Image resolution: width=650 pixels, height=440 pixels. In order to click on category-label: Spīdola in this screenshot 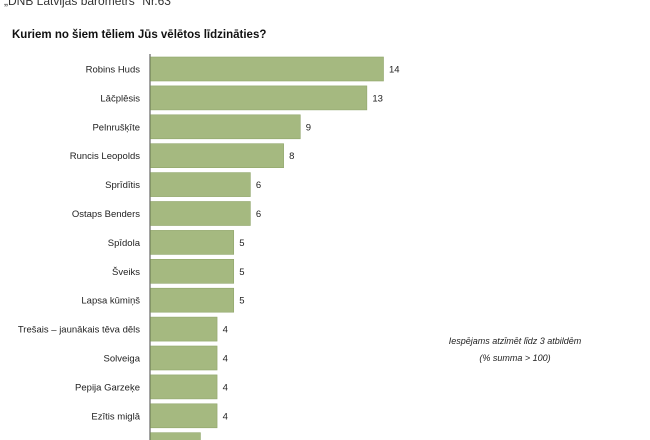, I will do `click(124, 243)`.